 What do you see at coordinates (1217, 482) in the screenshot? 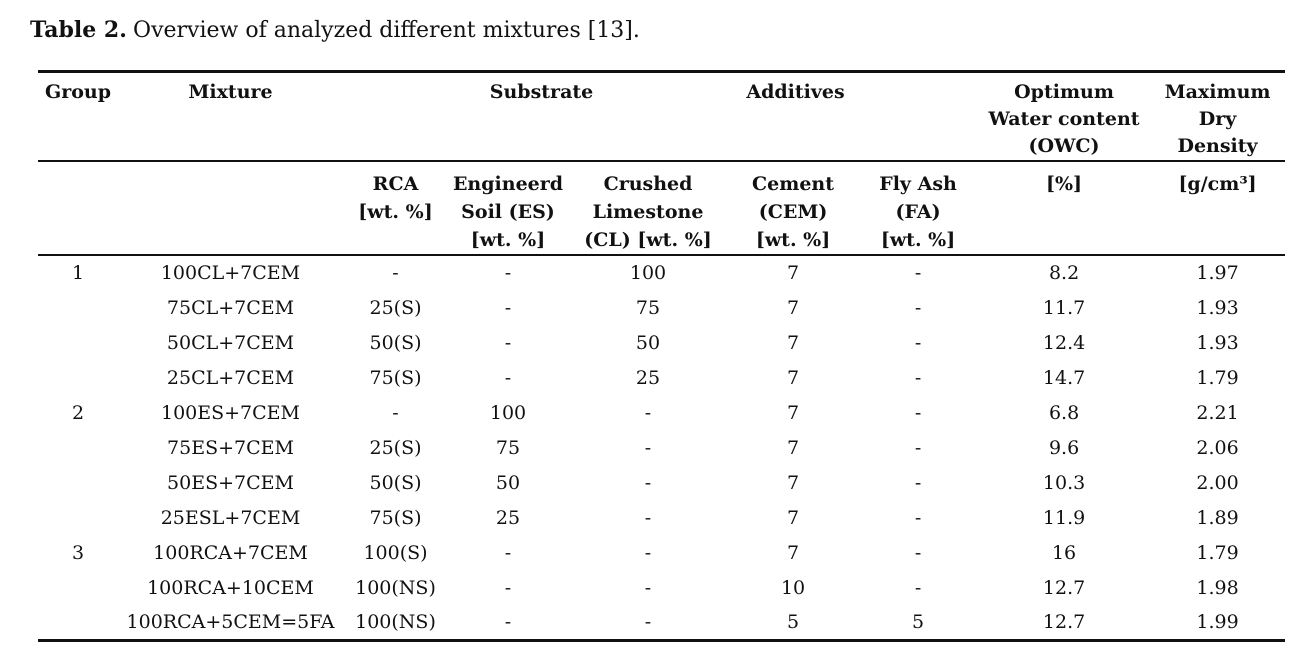
I see `cell-max_dry_density: 2.00` at bounding box center [1217, 482].